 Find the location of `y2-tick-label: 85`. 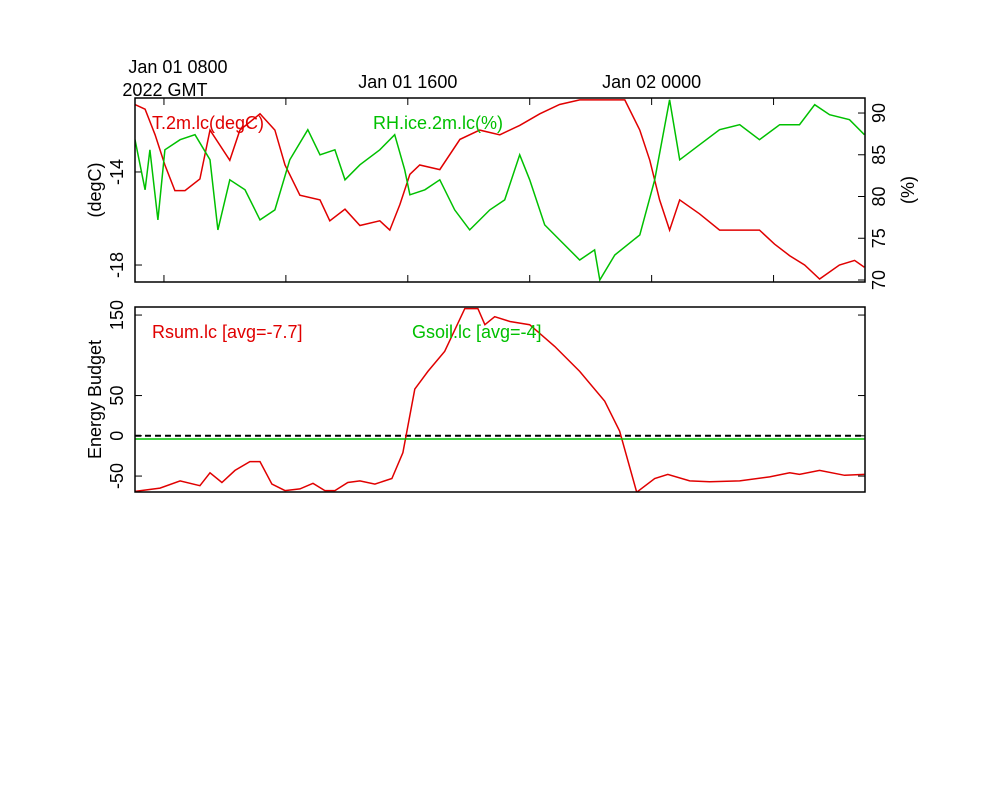

y2-tick-label: 85 is located at coordinates (879, 155).